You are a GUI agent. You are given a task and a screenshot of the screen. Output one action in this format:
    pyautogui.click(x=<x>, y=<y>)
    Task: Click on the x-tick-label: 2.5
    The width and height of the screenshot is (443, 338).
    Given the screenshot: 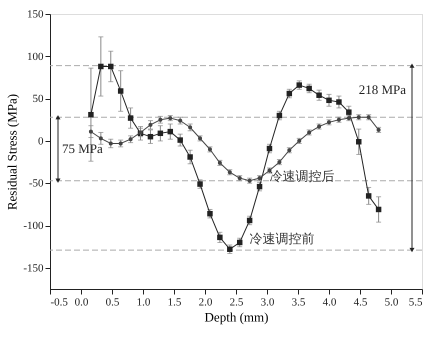 What is the action you would take?
    pyautogui.click(x=237, y=302)
    